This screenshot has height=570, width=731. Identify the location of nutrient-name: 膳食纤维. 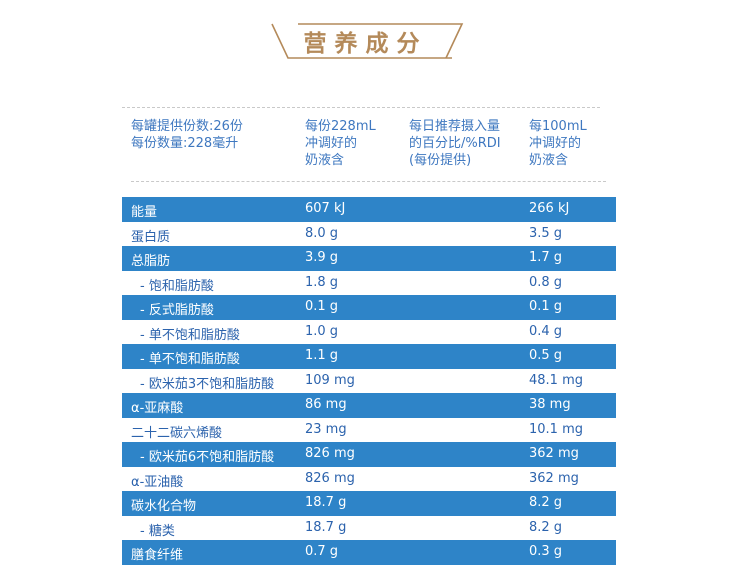
(157, 555).